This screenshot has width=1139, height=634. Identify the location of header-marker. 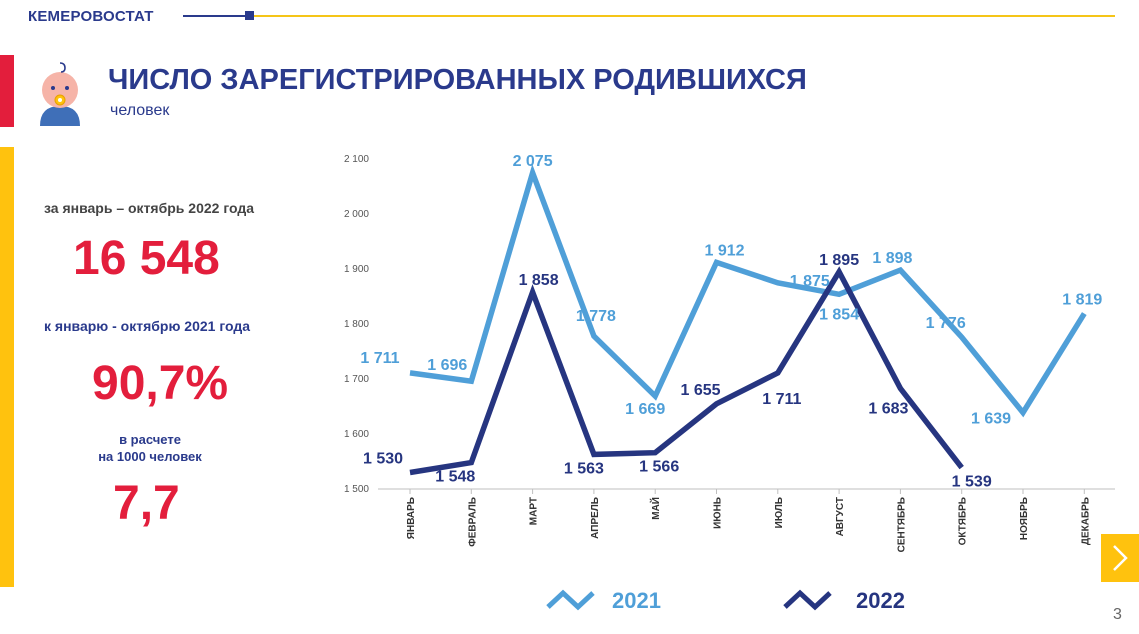
(249, 15).